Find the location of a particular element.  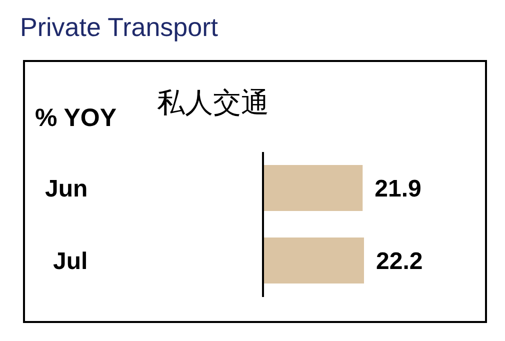

y-tick-label: Jun is located at coordinates (66, 188).